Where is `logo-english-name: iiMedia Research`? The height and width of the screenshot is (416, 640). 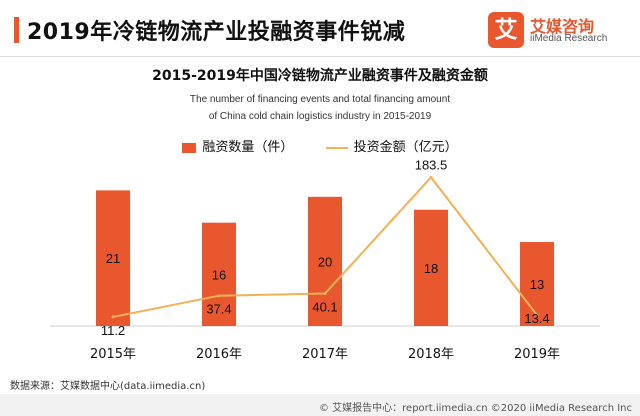
logo-english-name: iiMedia Research is located at coordinates (569, 38).